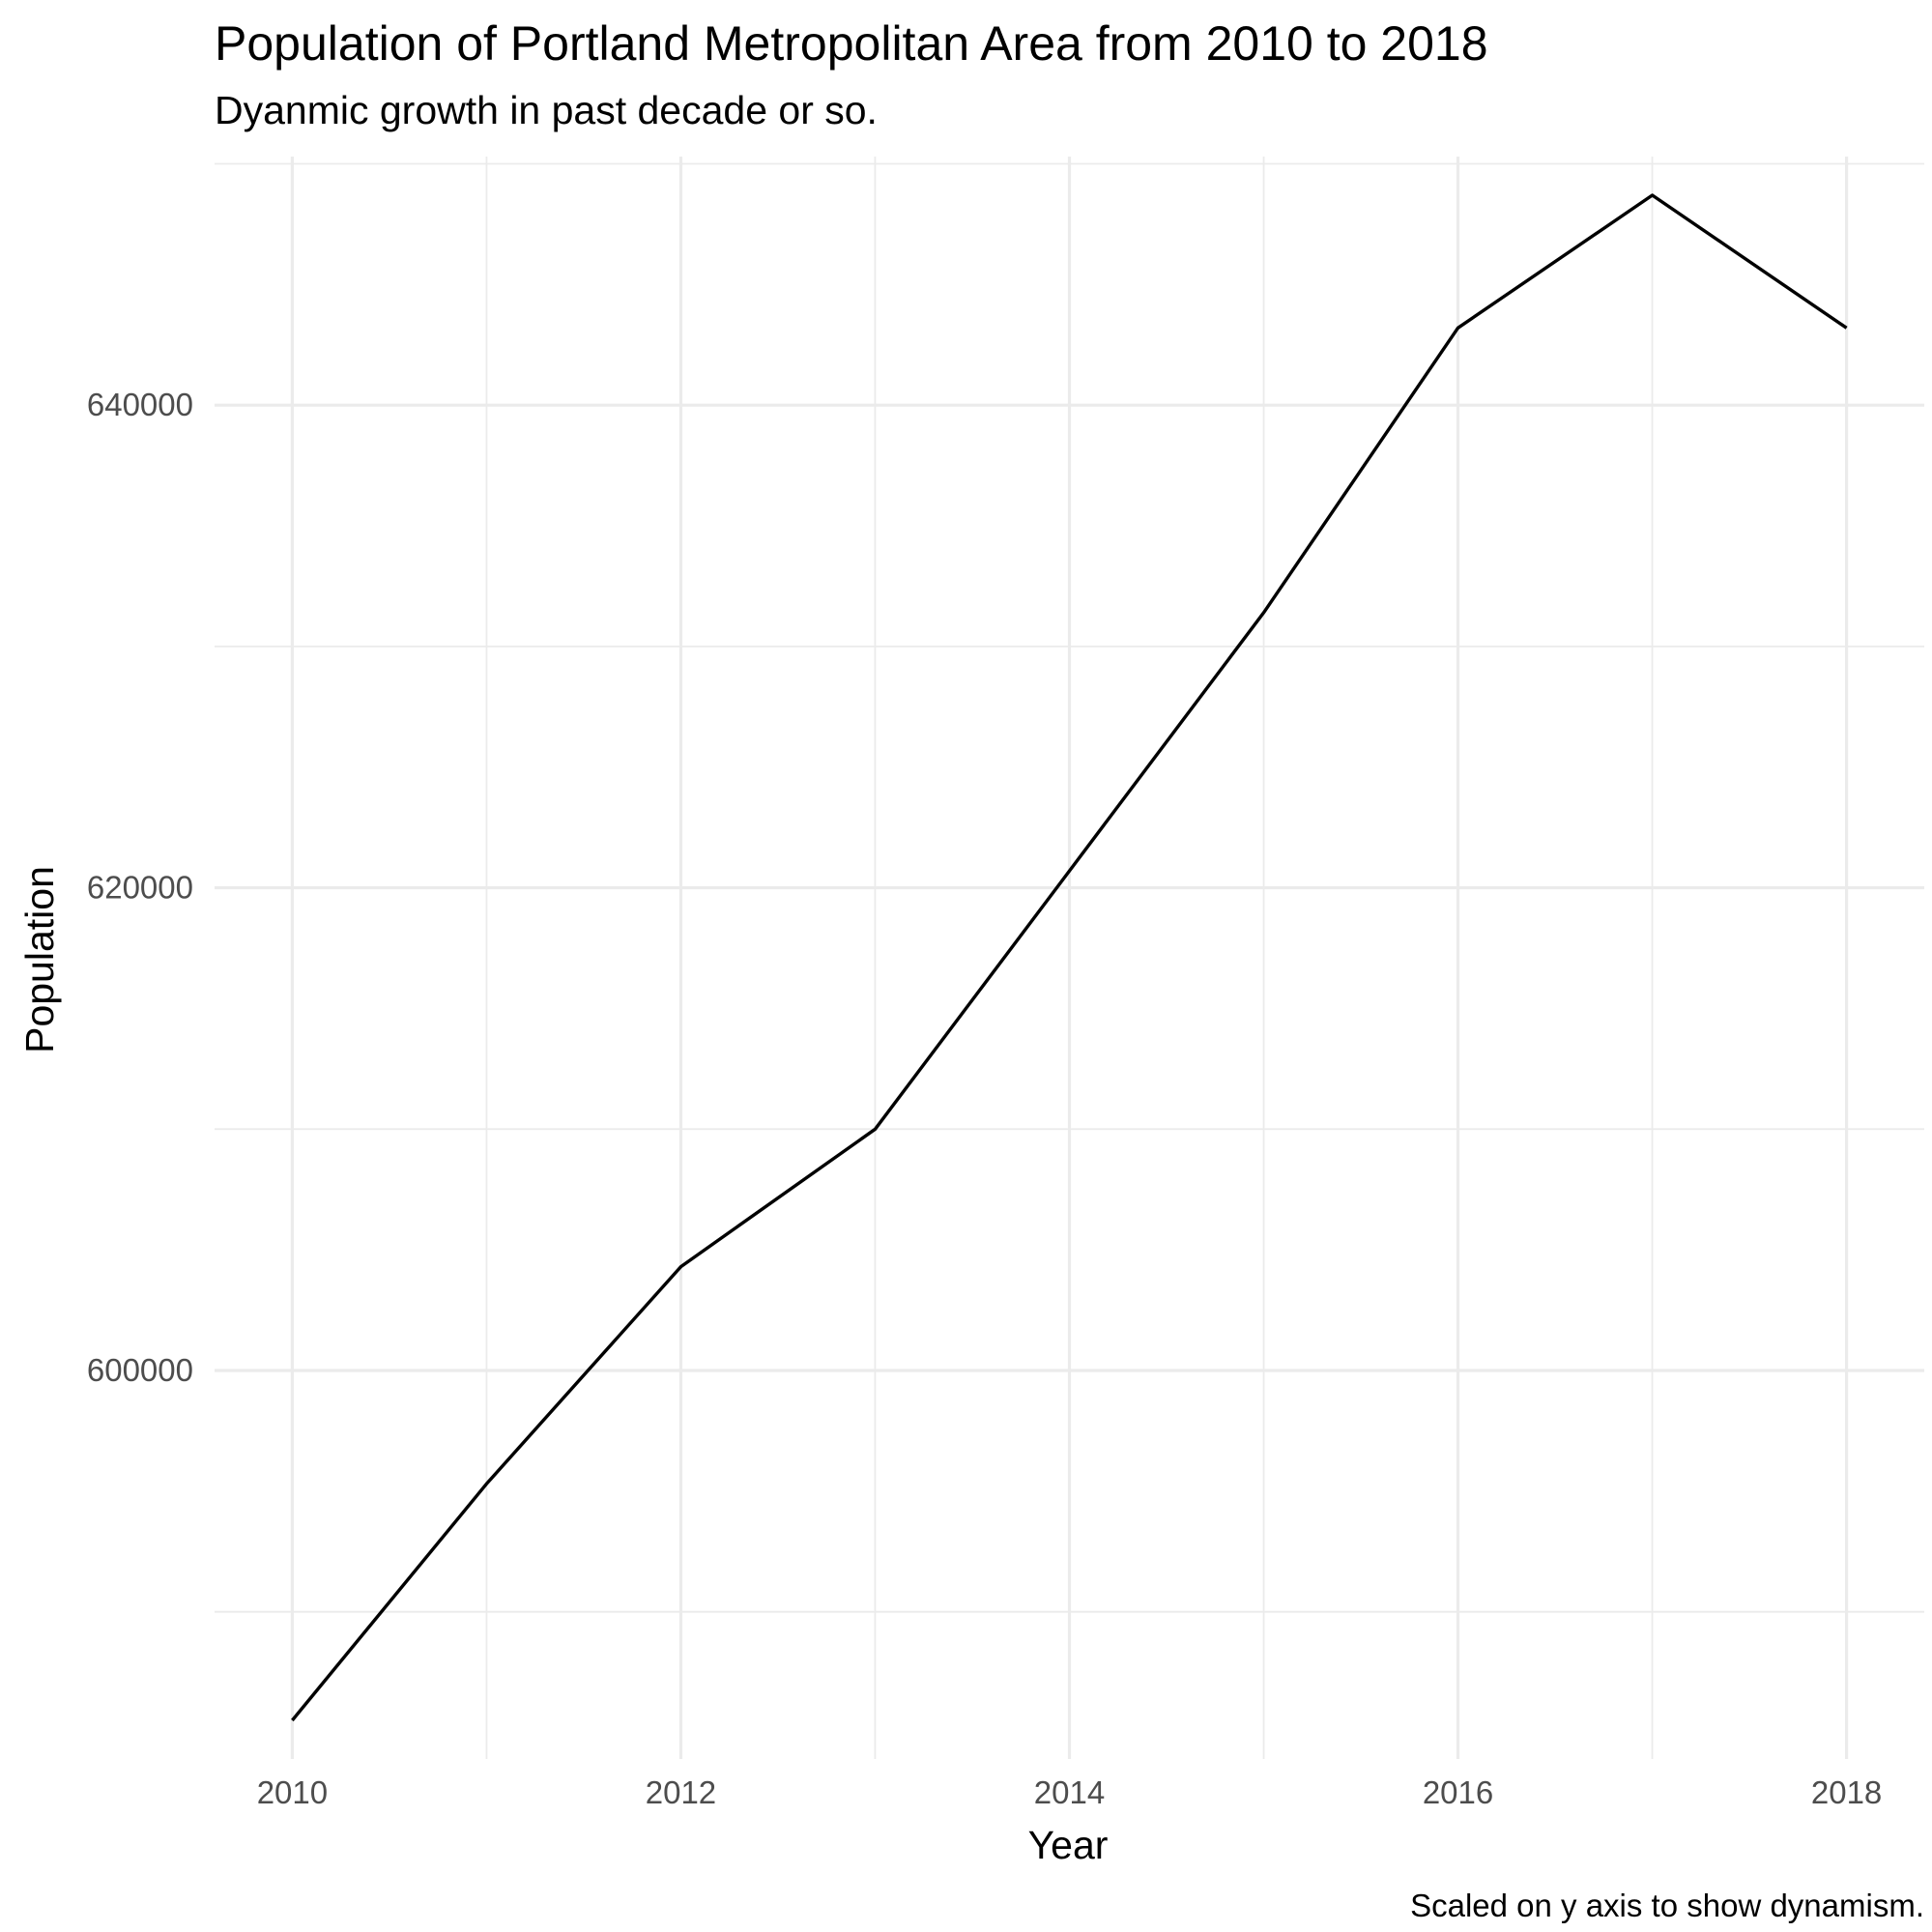 This screenshot has width=1932, height=1932. What do you see at coordinates (1458, 1792) in the screenshot?
I see `x-tick-label: 2016` at bounding box center [1458, 1792].